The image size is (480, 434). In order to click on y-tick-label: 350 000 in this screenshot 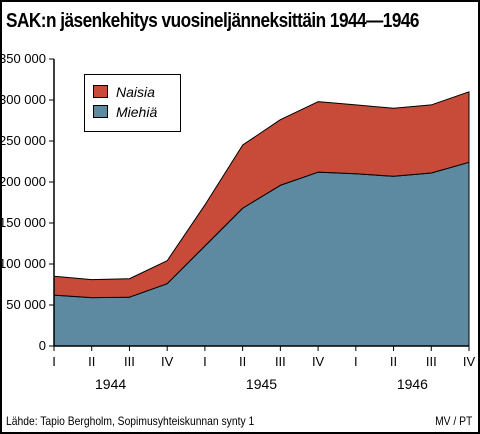, I will do `click(23, 58)`.